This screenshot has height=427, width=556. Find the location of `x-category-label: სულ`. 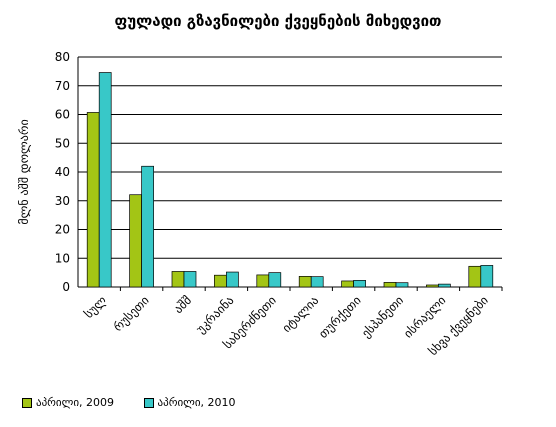

x-category-label: სულ is located at coordinates (96, 307).